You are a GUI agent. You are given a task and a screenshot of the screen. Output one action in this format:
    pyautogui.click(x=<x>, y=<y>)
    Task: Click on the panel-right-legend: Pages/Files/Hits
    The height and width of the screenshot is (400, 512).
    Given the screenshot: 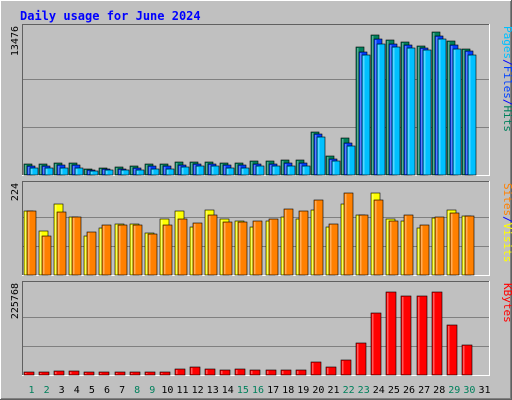 What is the action you would take?
    pyautogui.click(x=506, y=79)
    